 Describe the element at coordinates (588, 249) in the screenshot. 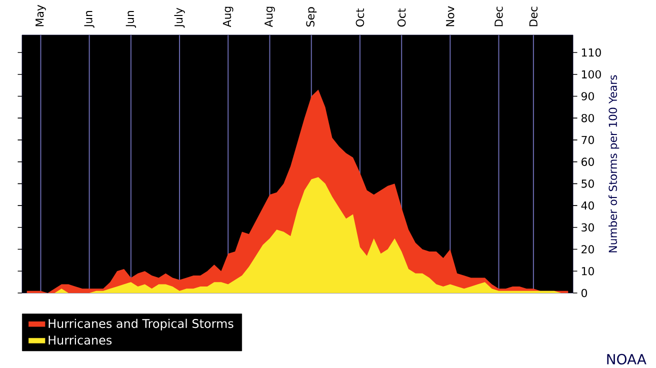

I see `y-tick-label: 20` at that location.